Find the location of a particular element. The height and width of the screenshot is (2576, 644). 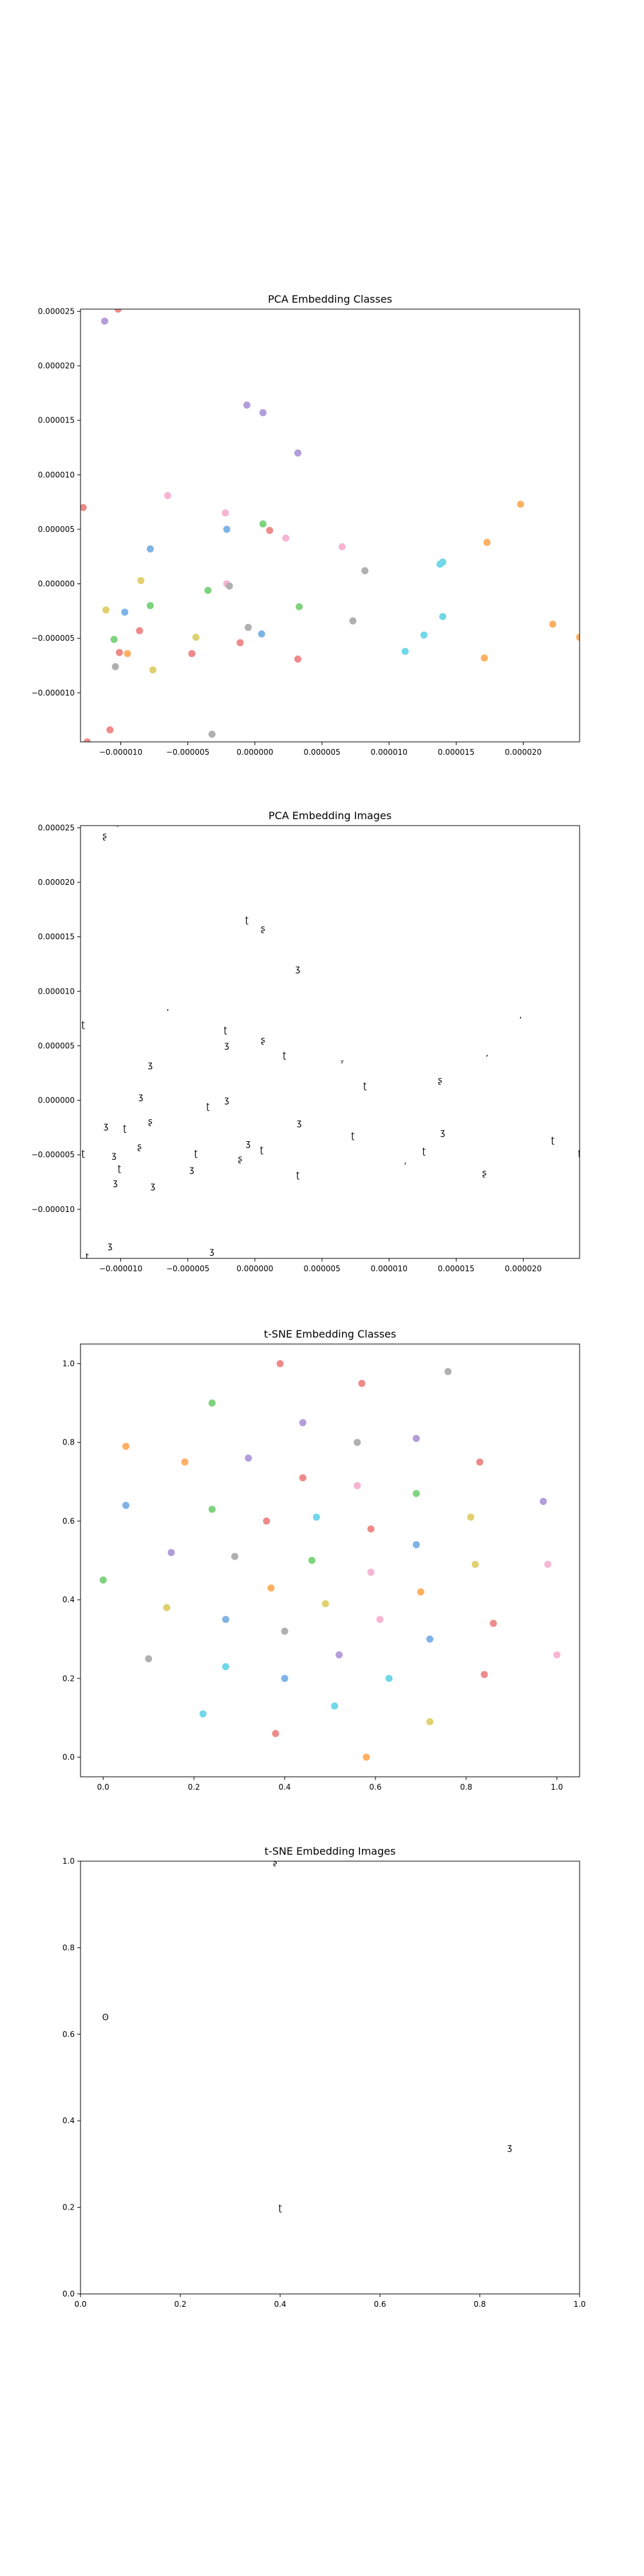

x-tick-label: −0.000005 is located at coordinates (187, 1268).